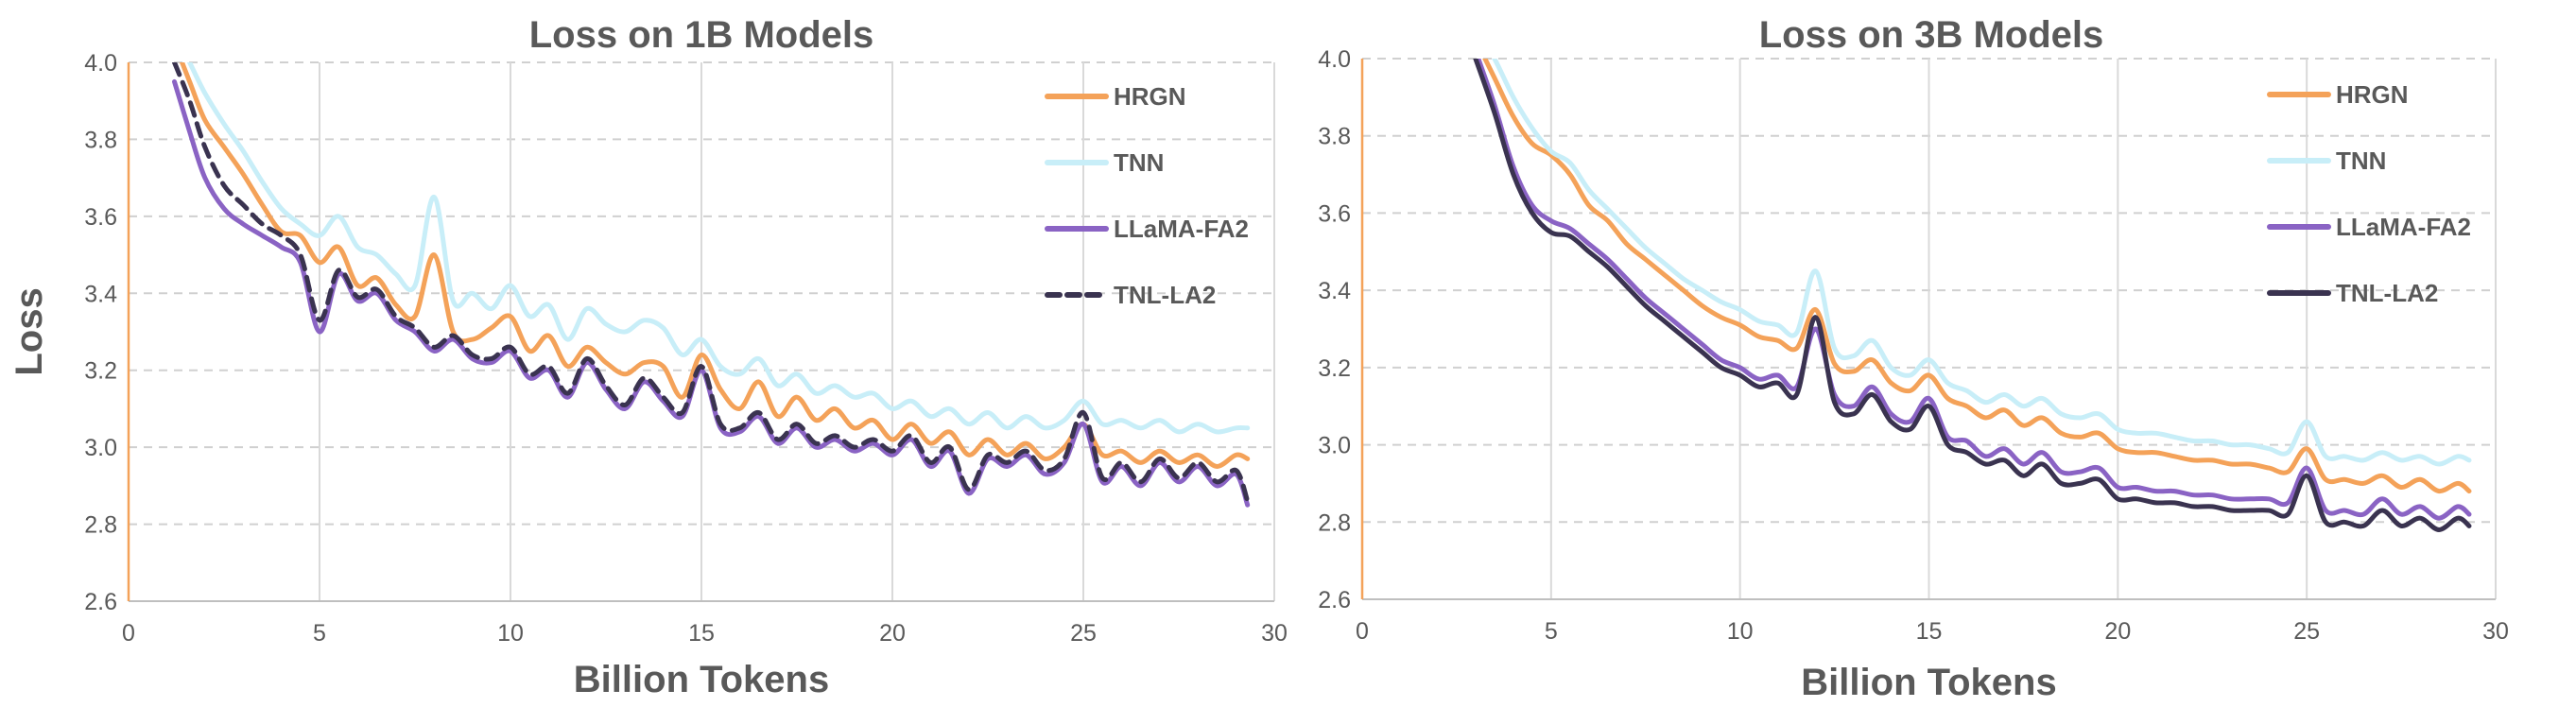 The width and height of the screenshot is (2576, 725). I want to click on y-axis-label: Loss, so click(30, 331).